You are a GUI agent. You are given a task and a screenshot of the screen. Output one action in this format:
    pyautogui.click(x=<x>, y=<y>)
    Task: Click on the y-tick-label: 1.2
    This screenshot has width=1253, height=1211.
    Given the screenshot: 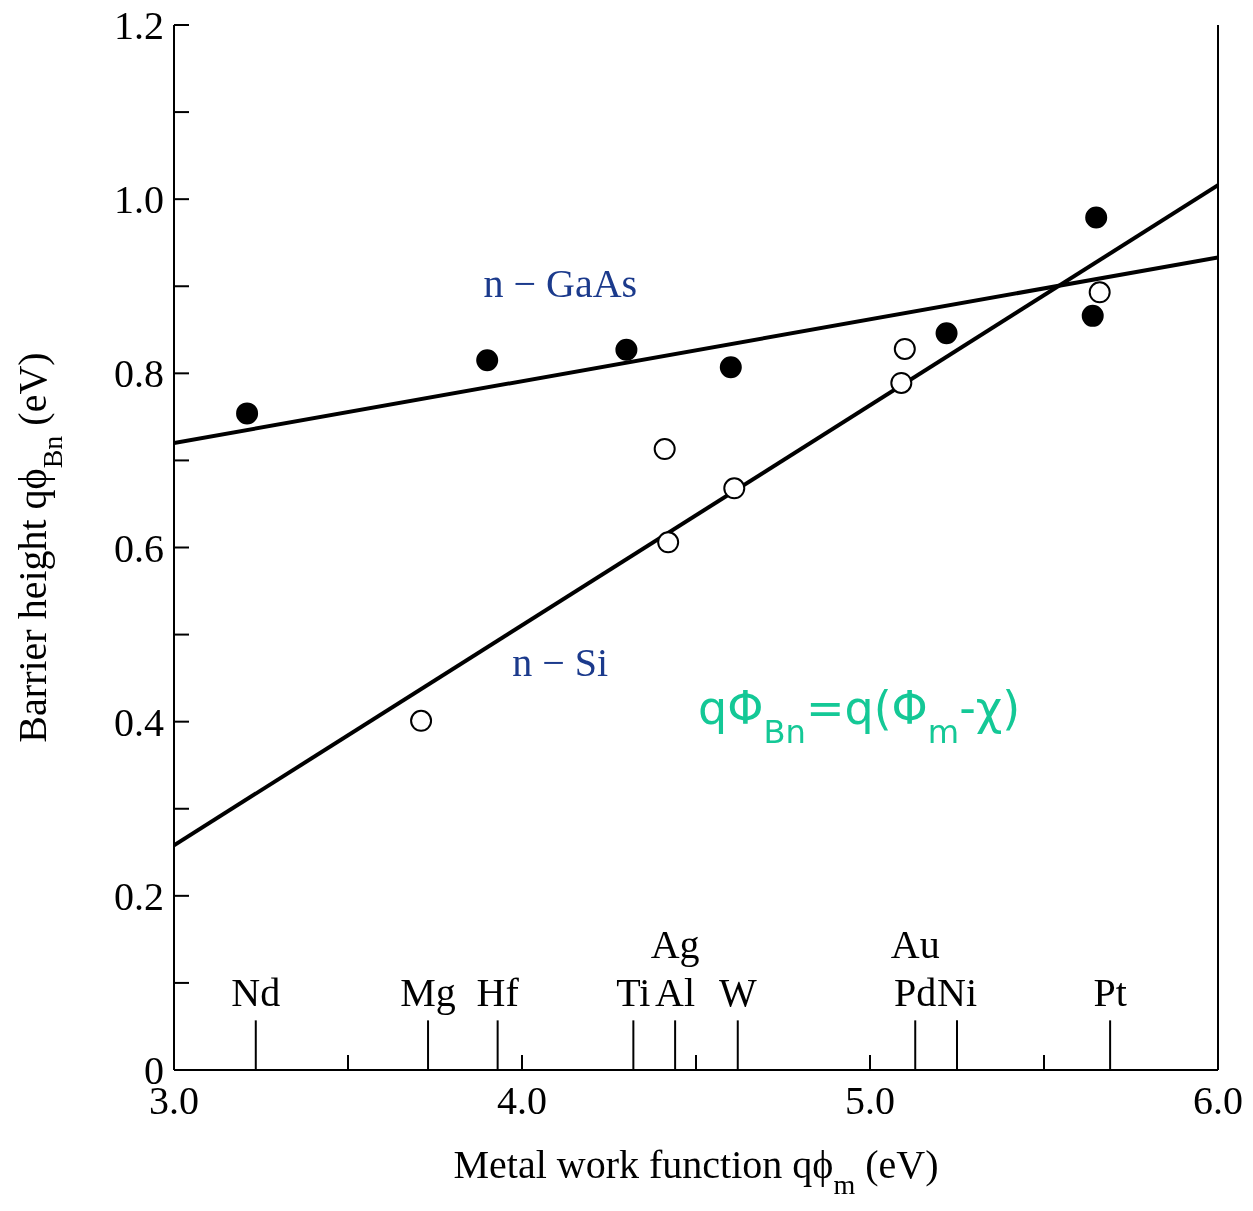 What is the action you would take?
    pyautogui.click(x=139, y=25)
    